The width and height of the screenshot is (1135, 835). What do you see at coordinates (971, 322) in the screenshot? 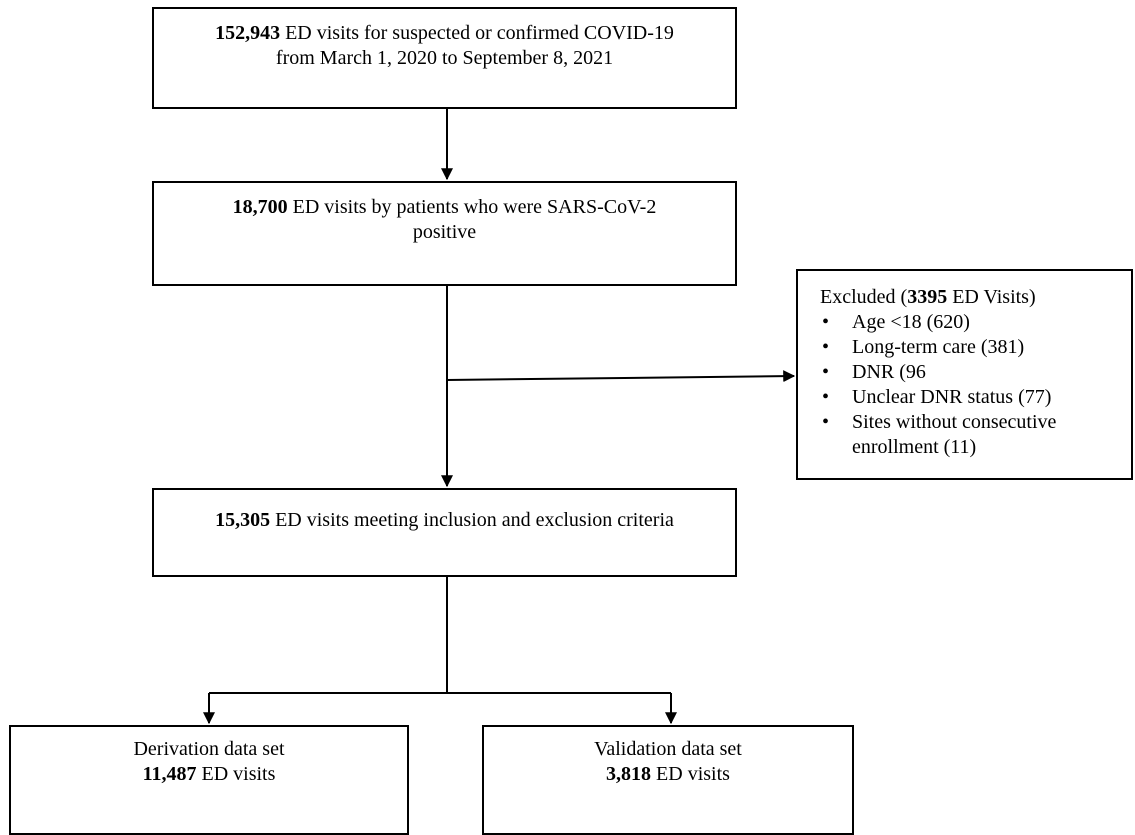
I see `excluded-item: • Age <18 (620)` at bounding box center [971, 322].